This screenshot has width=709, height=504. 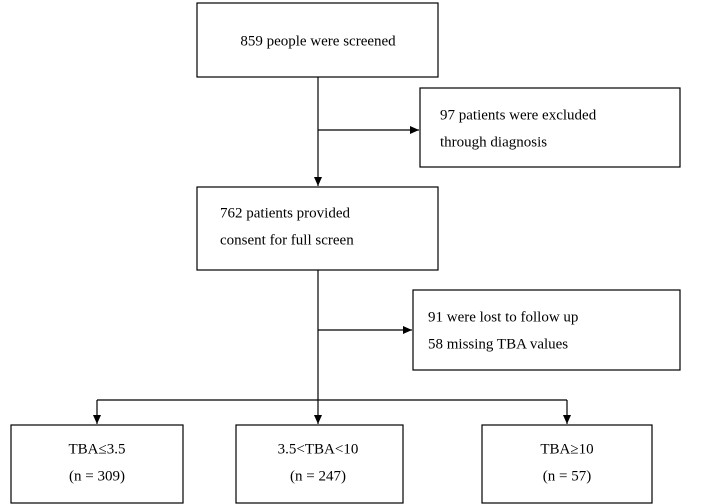 What do you see at coordinates (318, 449) in the screenshot?
I see `box-text: 3.5<TBA<10` at bounding box center [318, 449].